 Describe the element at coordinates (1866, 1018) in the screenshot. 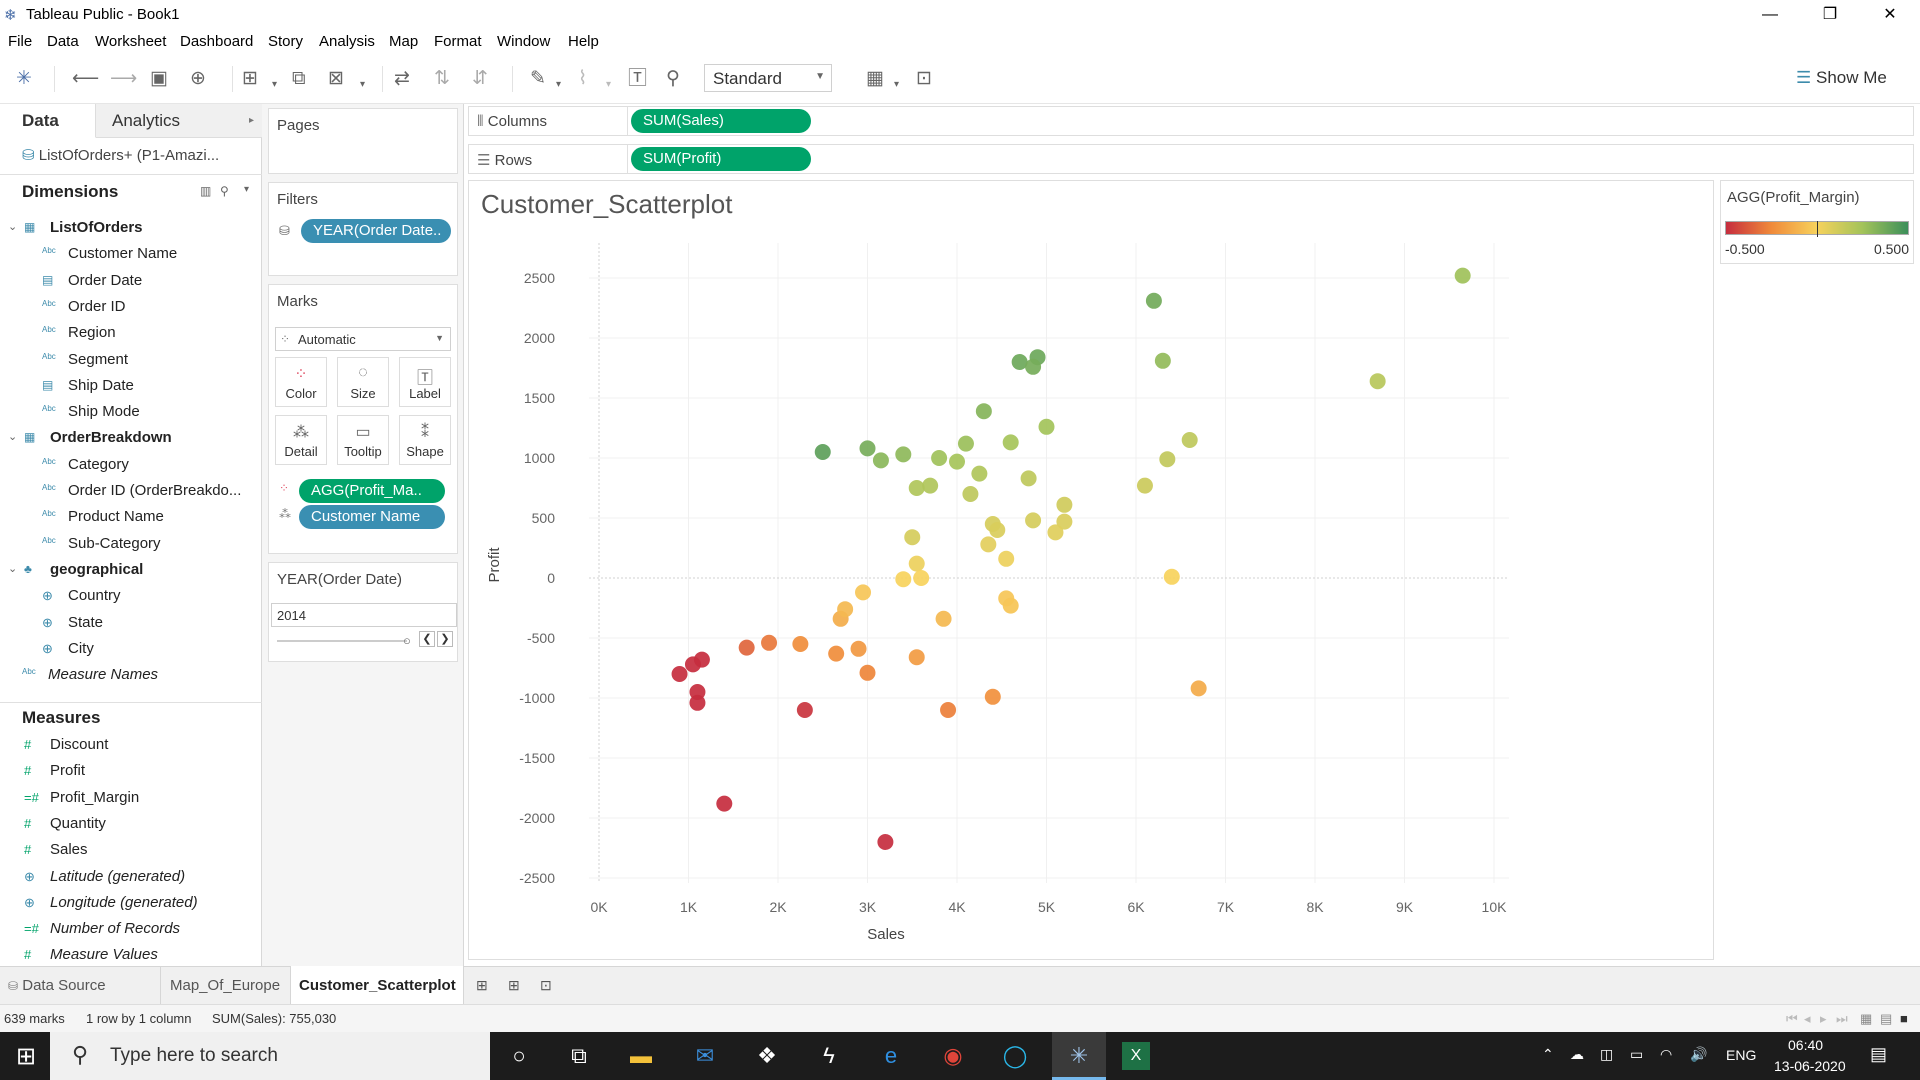

I see `sheet-sorter-icon: ▦` at that location.